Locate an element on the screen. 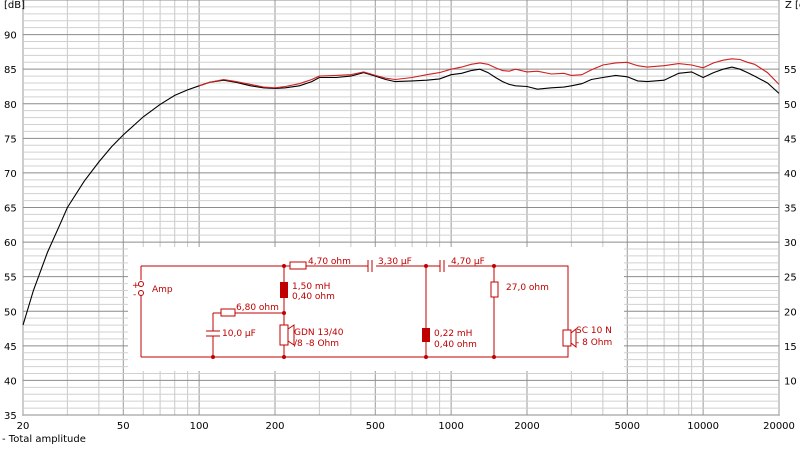 This screenshot has width=800, height=450. y2-tick-label: 20 is located at coordinates (790, 312).